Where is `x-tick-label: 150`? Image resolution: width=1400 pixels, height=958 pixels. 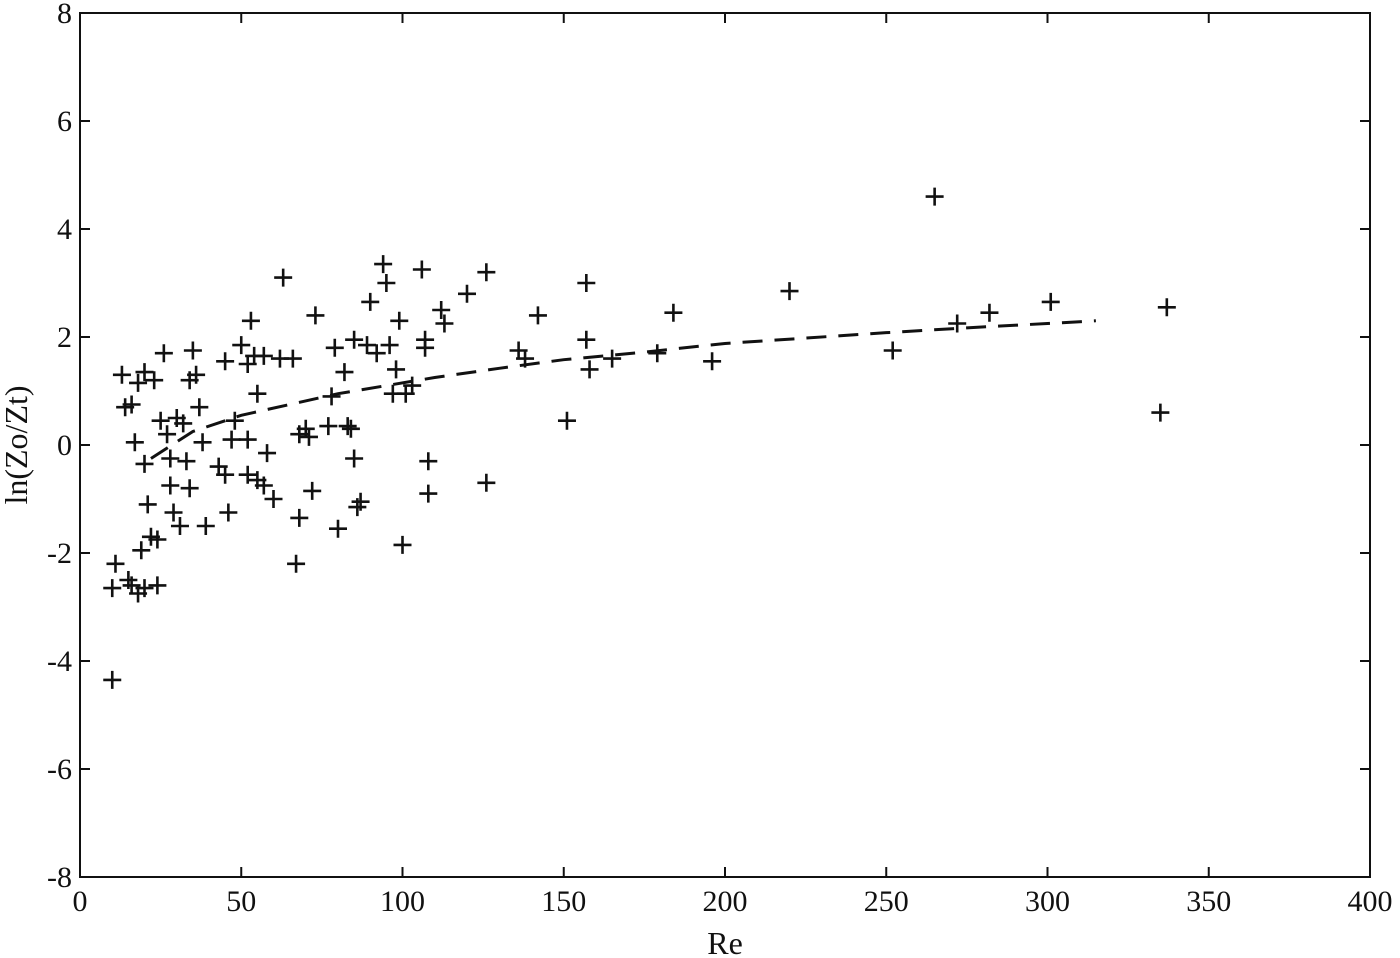 x-tick-label: 150 is located at coordinates (563, 901).